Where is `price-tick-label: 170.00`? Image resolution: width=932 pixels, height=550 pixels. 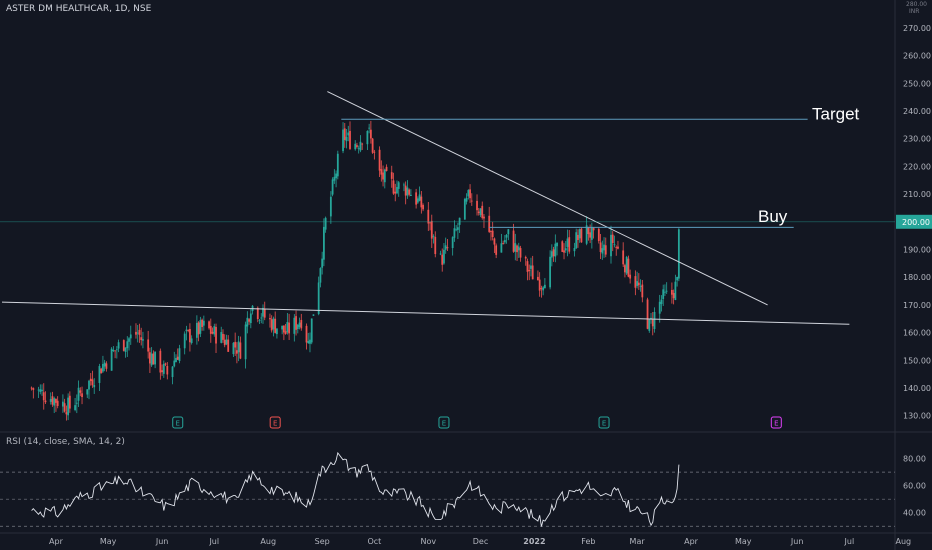 price-tick-label: 170.00 is located at coordinates (917, 305).